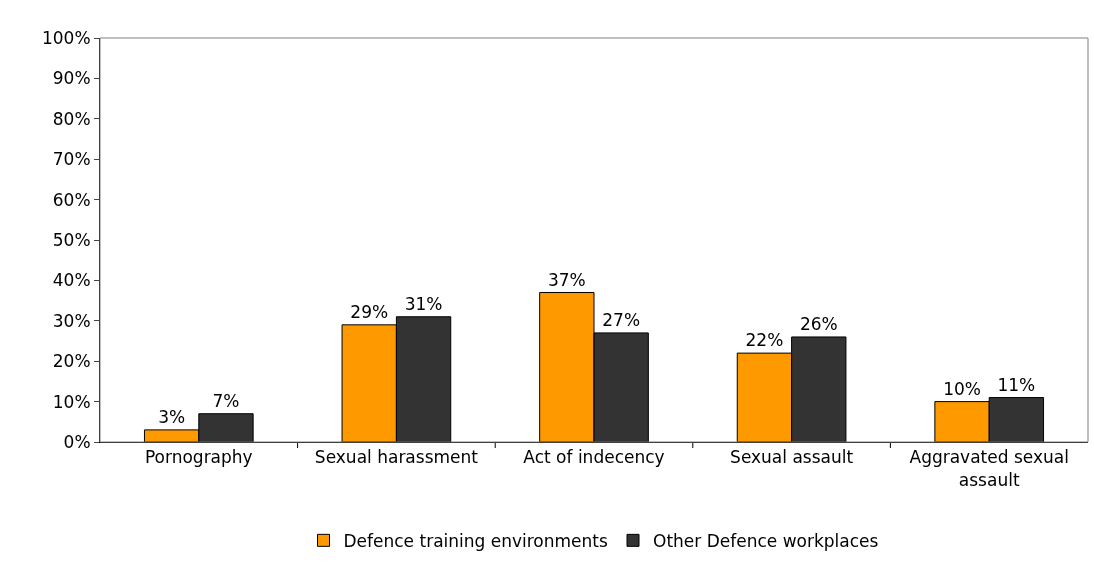  What do you see at coordinates (1016, 384) in the screenshot?
I see `data-label: 11%` at bounding box center [1016, 384].